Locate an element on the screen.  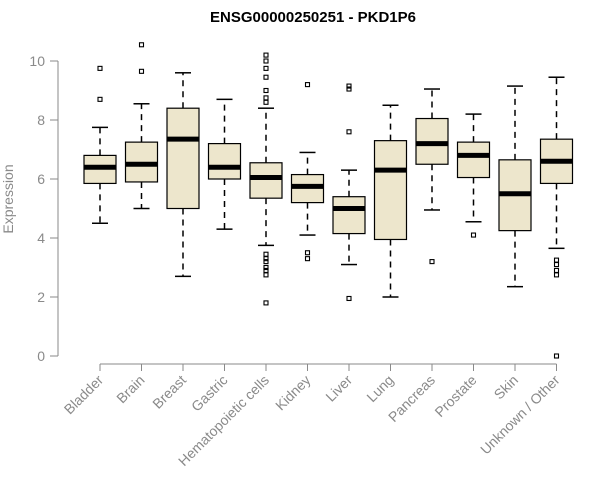
y-tick-label: 10 is located at coordinates (37, 61).